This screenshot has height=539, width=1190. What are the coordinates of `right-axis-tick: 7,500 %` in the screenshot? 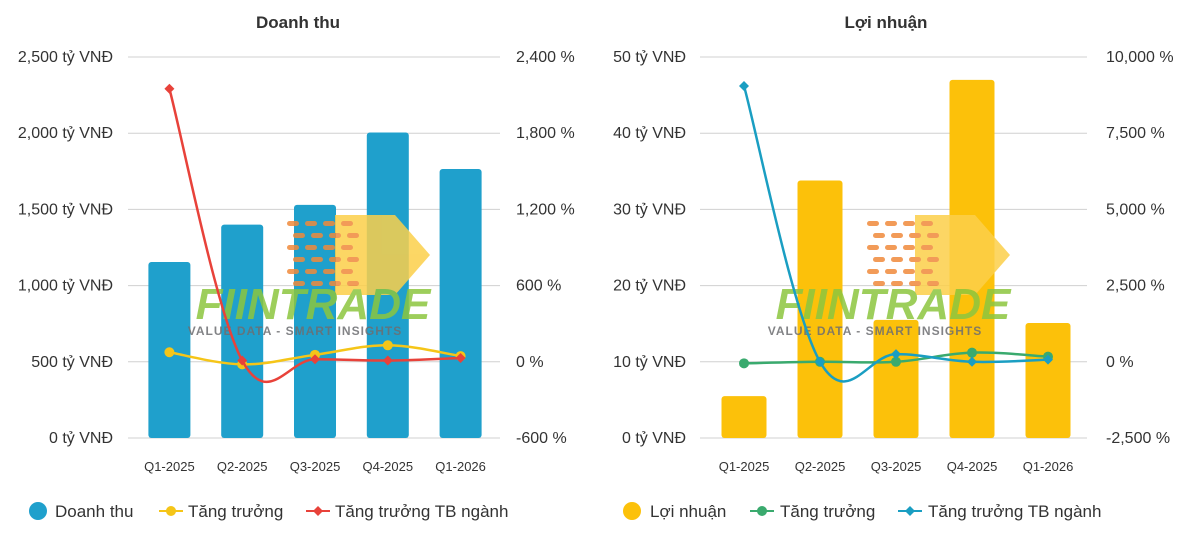 It's located at (1135, 133).